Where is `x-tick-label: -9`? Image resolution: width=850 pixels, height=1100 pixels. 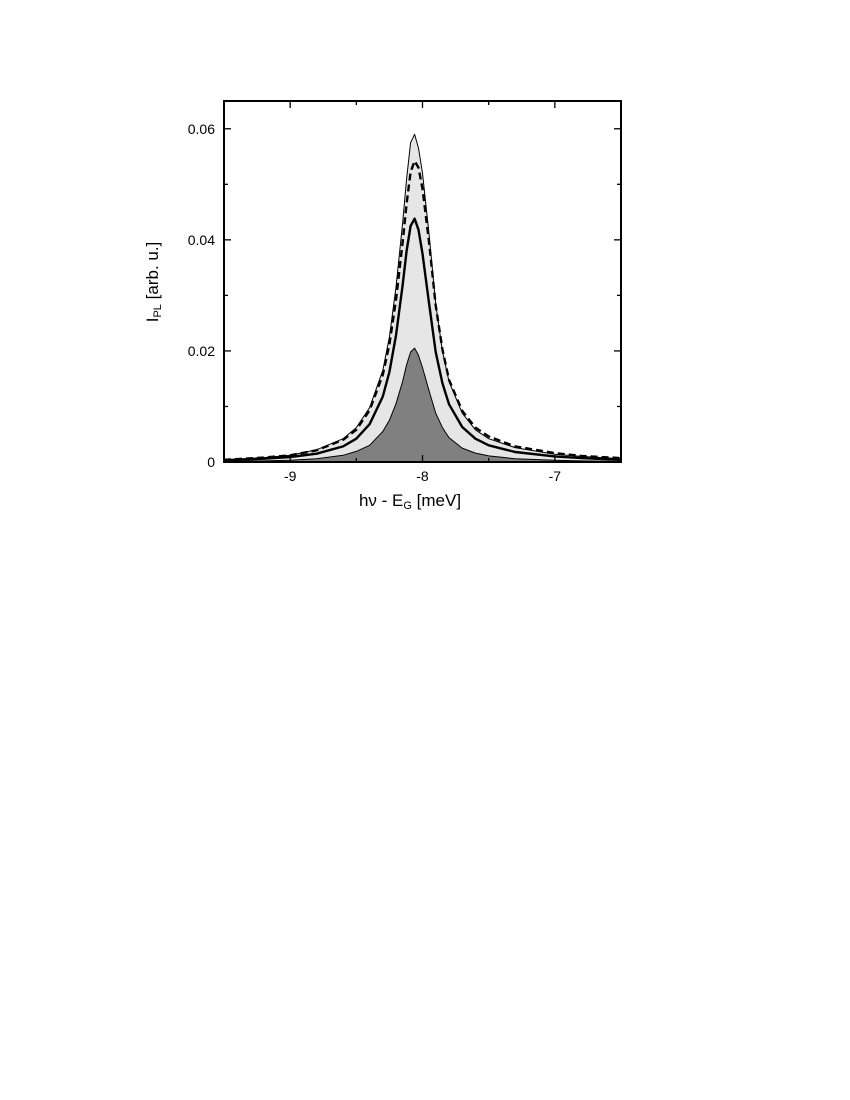 x-tick-label: -9 is located at coordinates (290, 476).